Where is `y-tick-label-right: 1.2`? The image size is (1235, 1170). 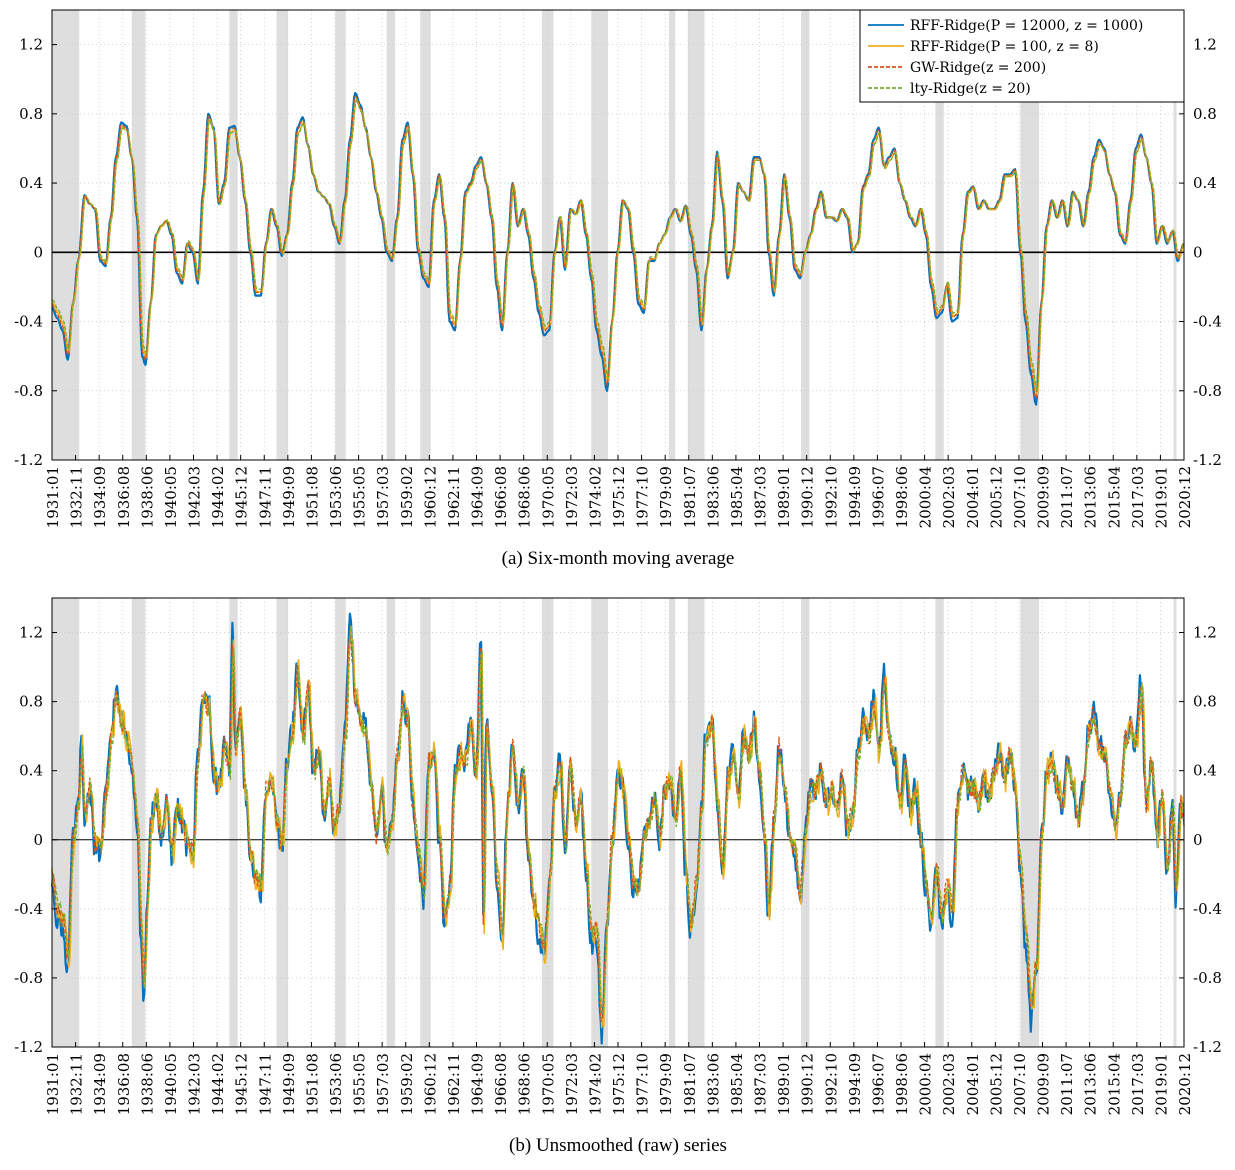
y-tick-label-right: 1.2 is located at coordinates (1205, 633).